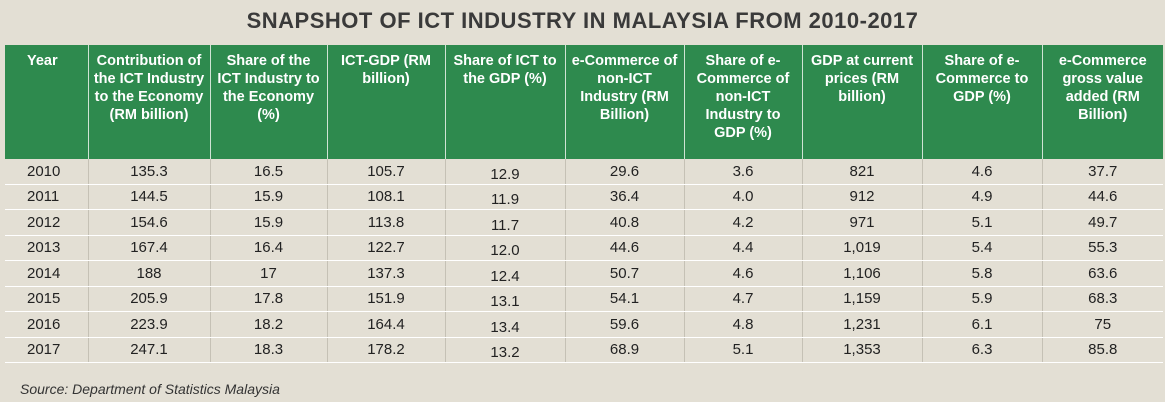 The width and height of the screenshot is (1165, 402). Describe the element at coordinates (149, 248) in the screenshot. I see `table-cell: 167.4` at that location.